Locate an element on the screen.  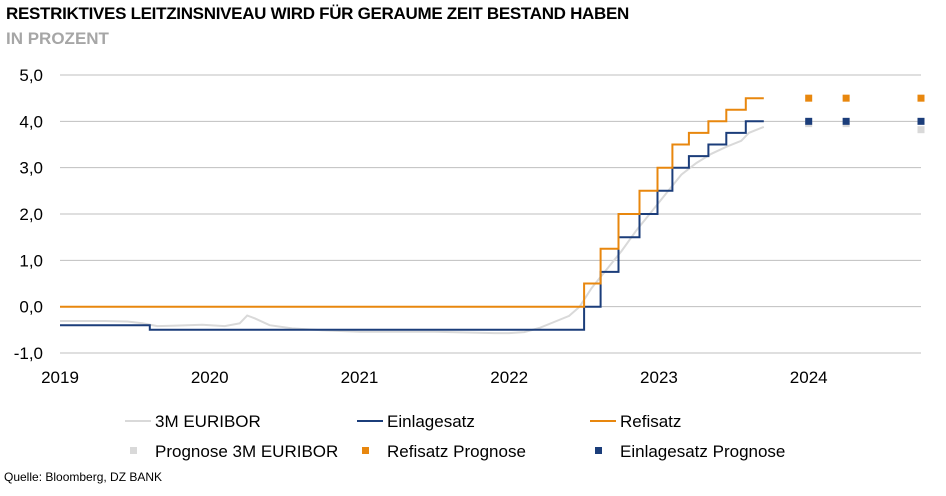
legend-label: Refisatz is located at coordinates (650, 421).